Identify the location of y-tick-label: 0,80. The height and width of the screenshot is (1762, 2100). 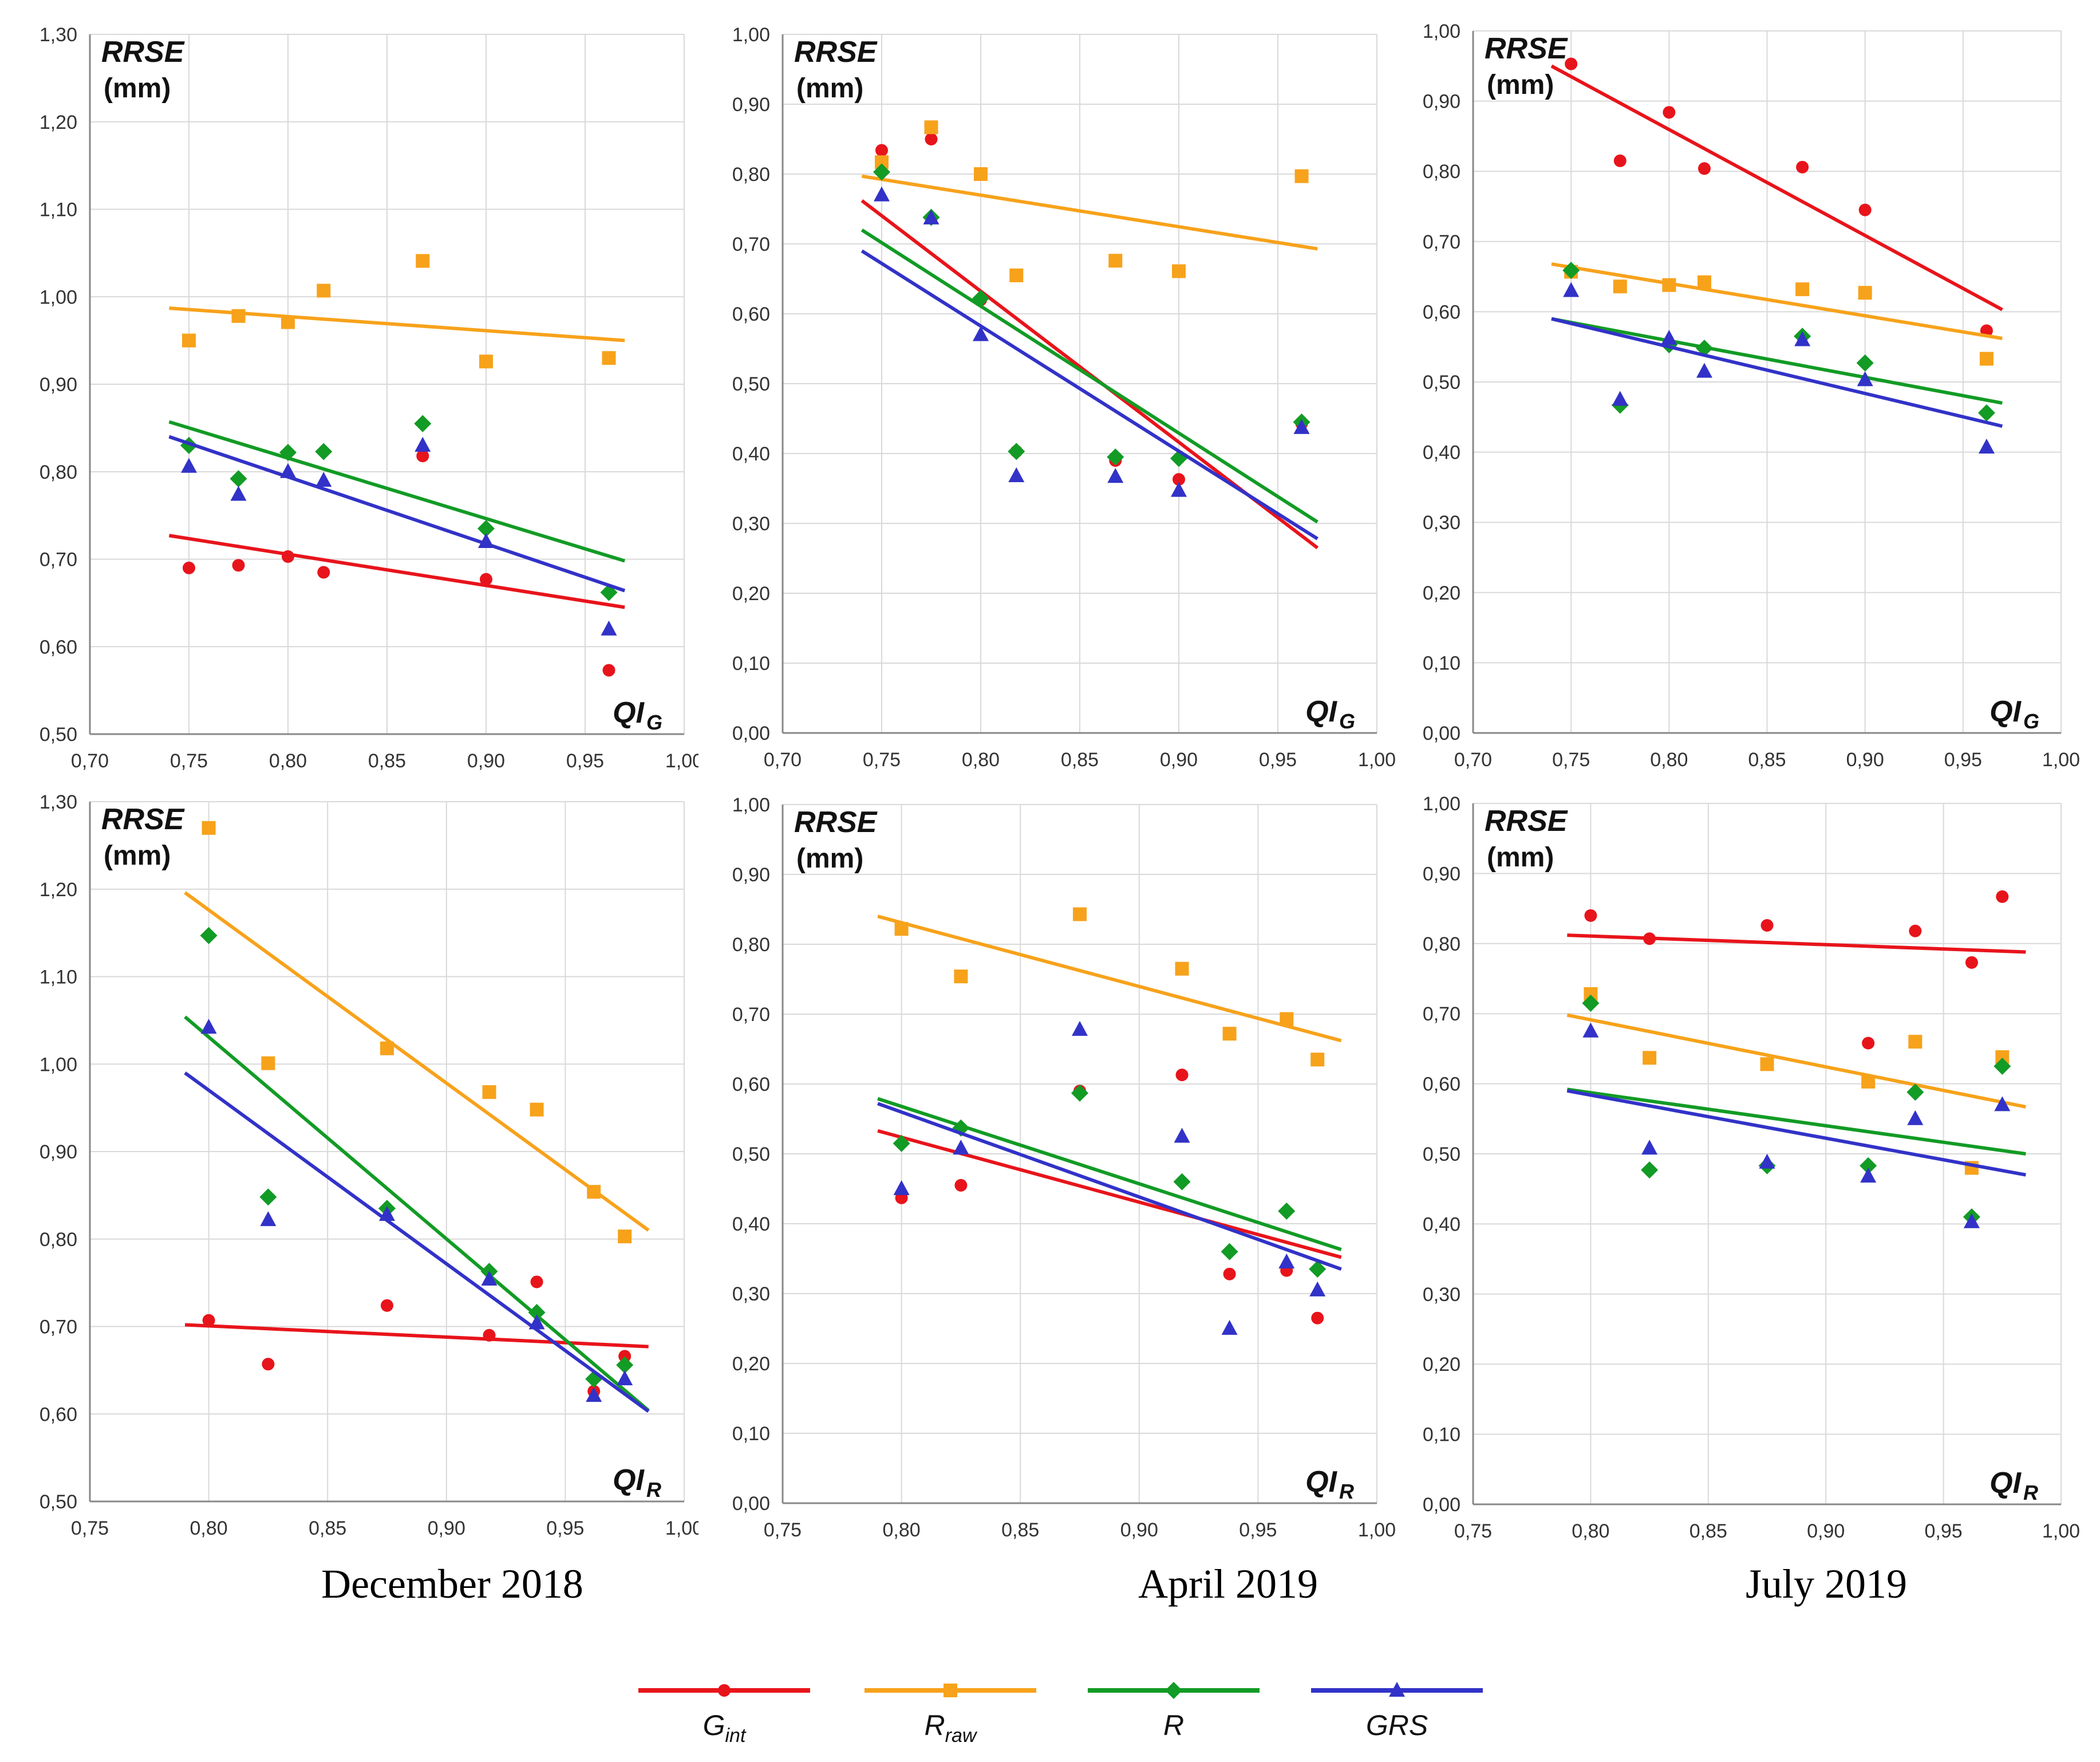
(751, 175).